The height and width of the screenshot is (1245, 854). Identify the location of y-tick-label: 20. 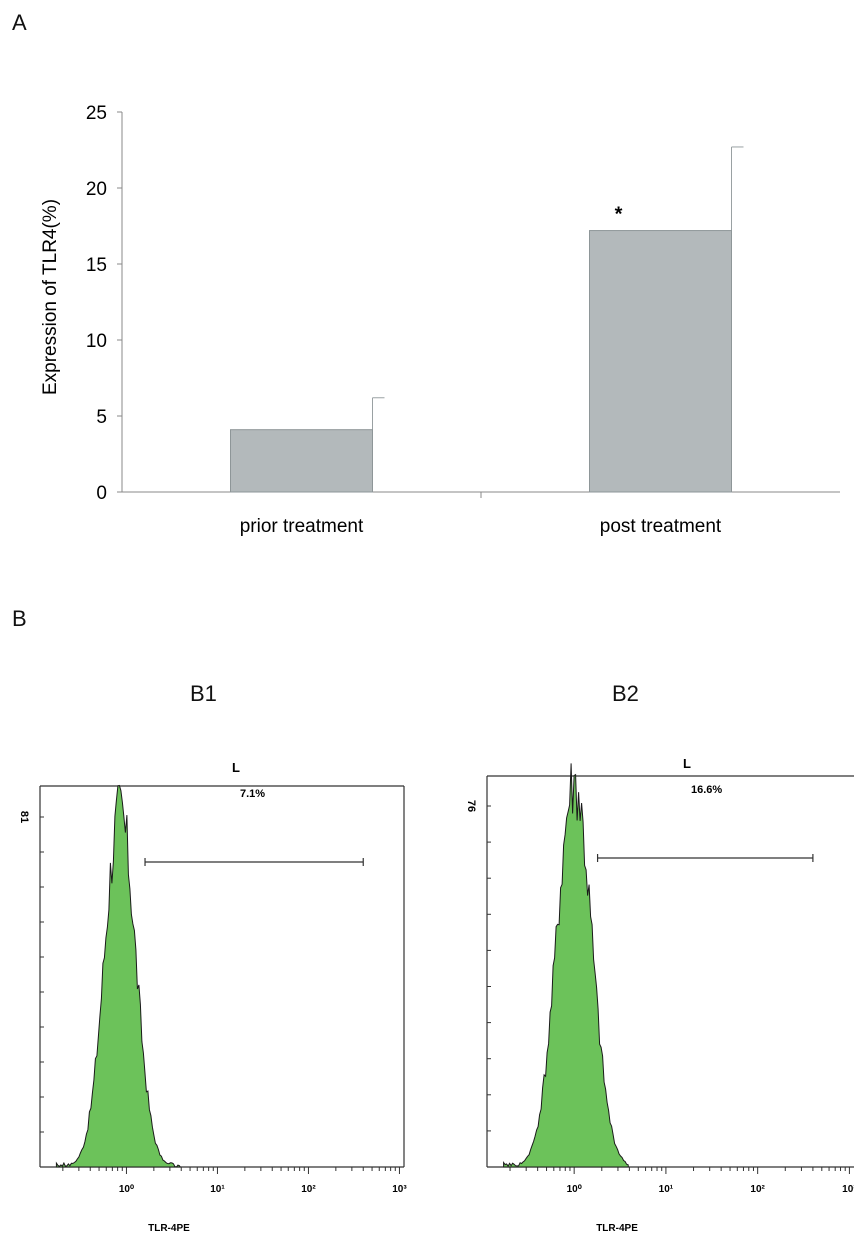
(96, 189).